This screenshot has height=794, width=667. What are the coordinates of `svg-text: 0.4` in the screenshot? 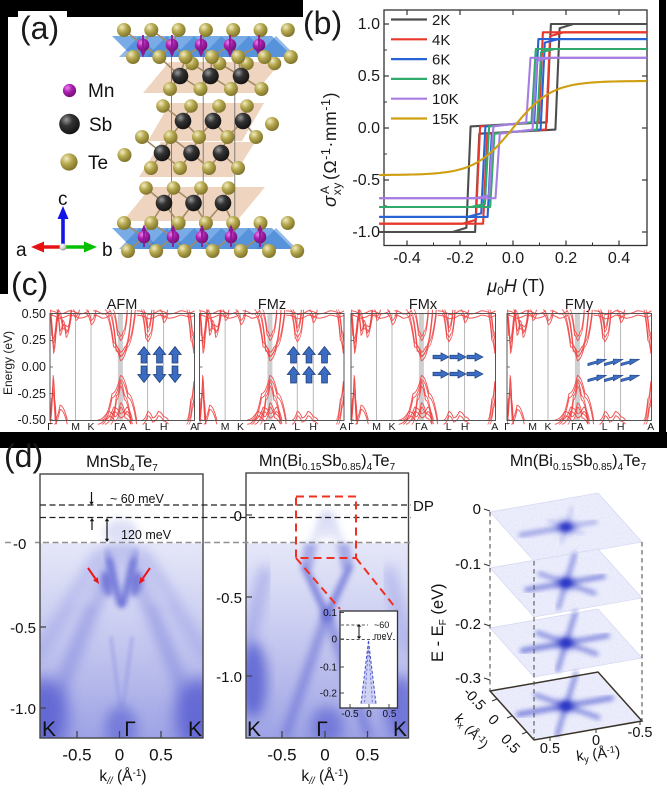 It's located at (619, 258).